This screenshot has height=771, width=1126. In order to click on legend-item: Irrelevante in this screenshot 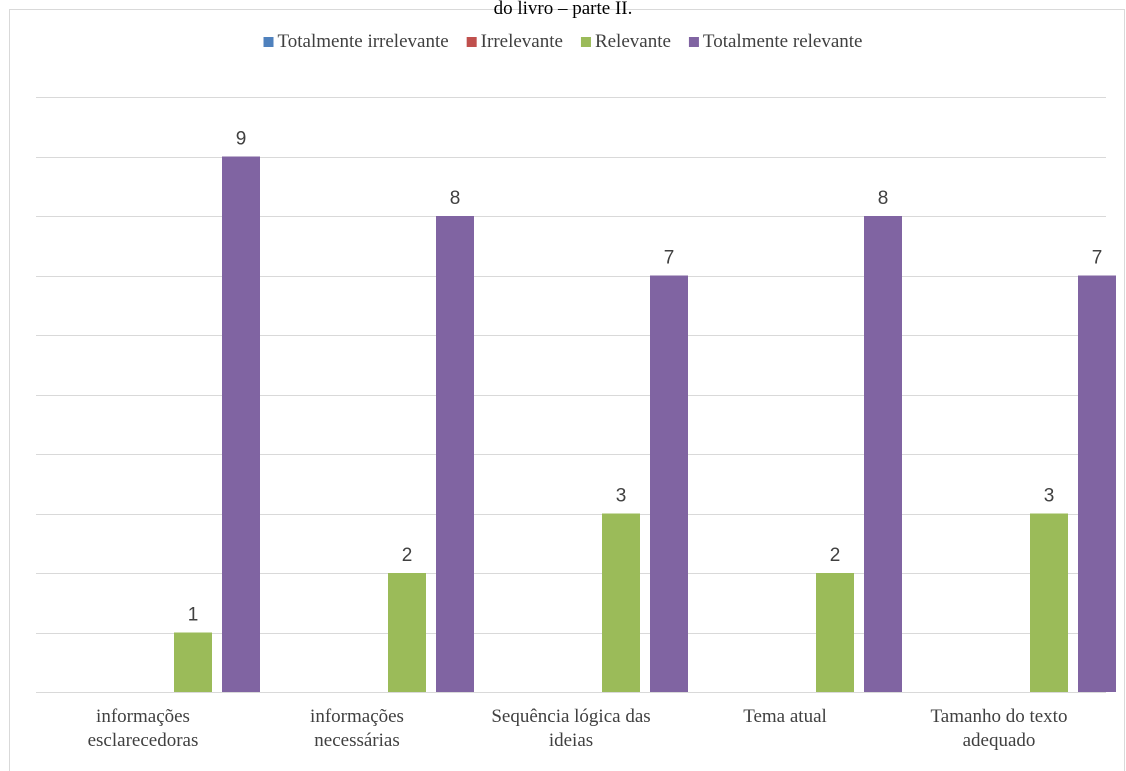, I will do `click(514, 41)`.